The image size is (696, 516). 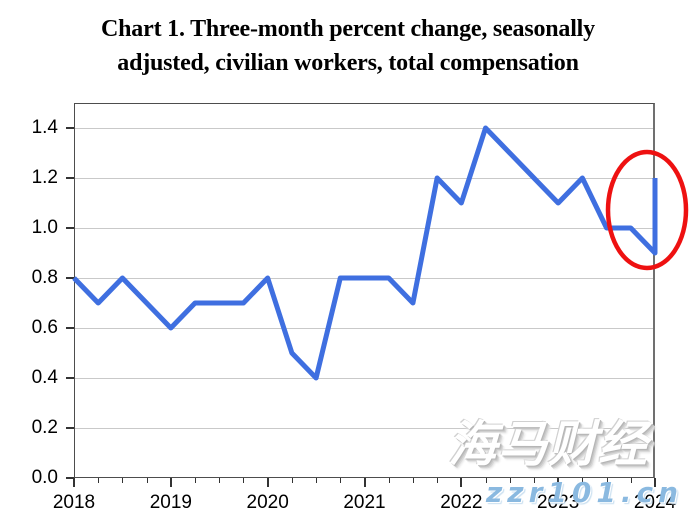 I want to click on ytick-mark-1.0, so click(x=70, y=228).